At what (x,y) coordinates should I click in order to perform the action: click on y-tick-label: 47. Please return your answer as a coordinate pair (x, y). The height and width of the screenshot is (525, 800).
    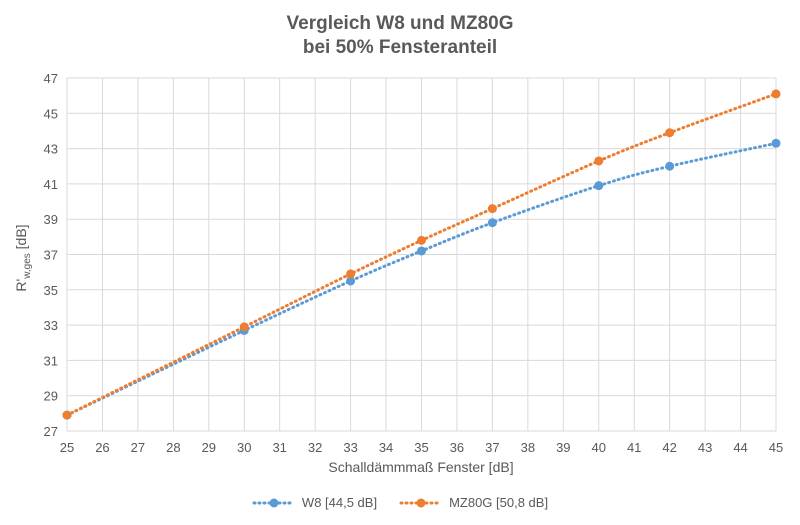
    Looking at the image, I should click on (51, 78).